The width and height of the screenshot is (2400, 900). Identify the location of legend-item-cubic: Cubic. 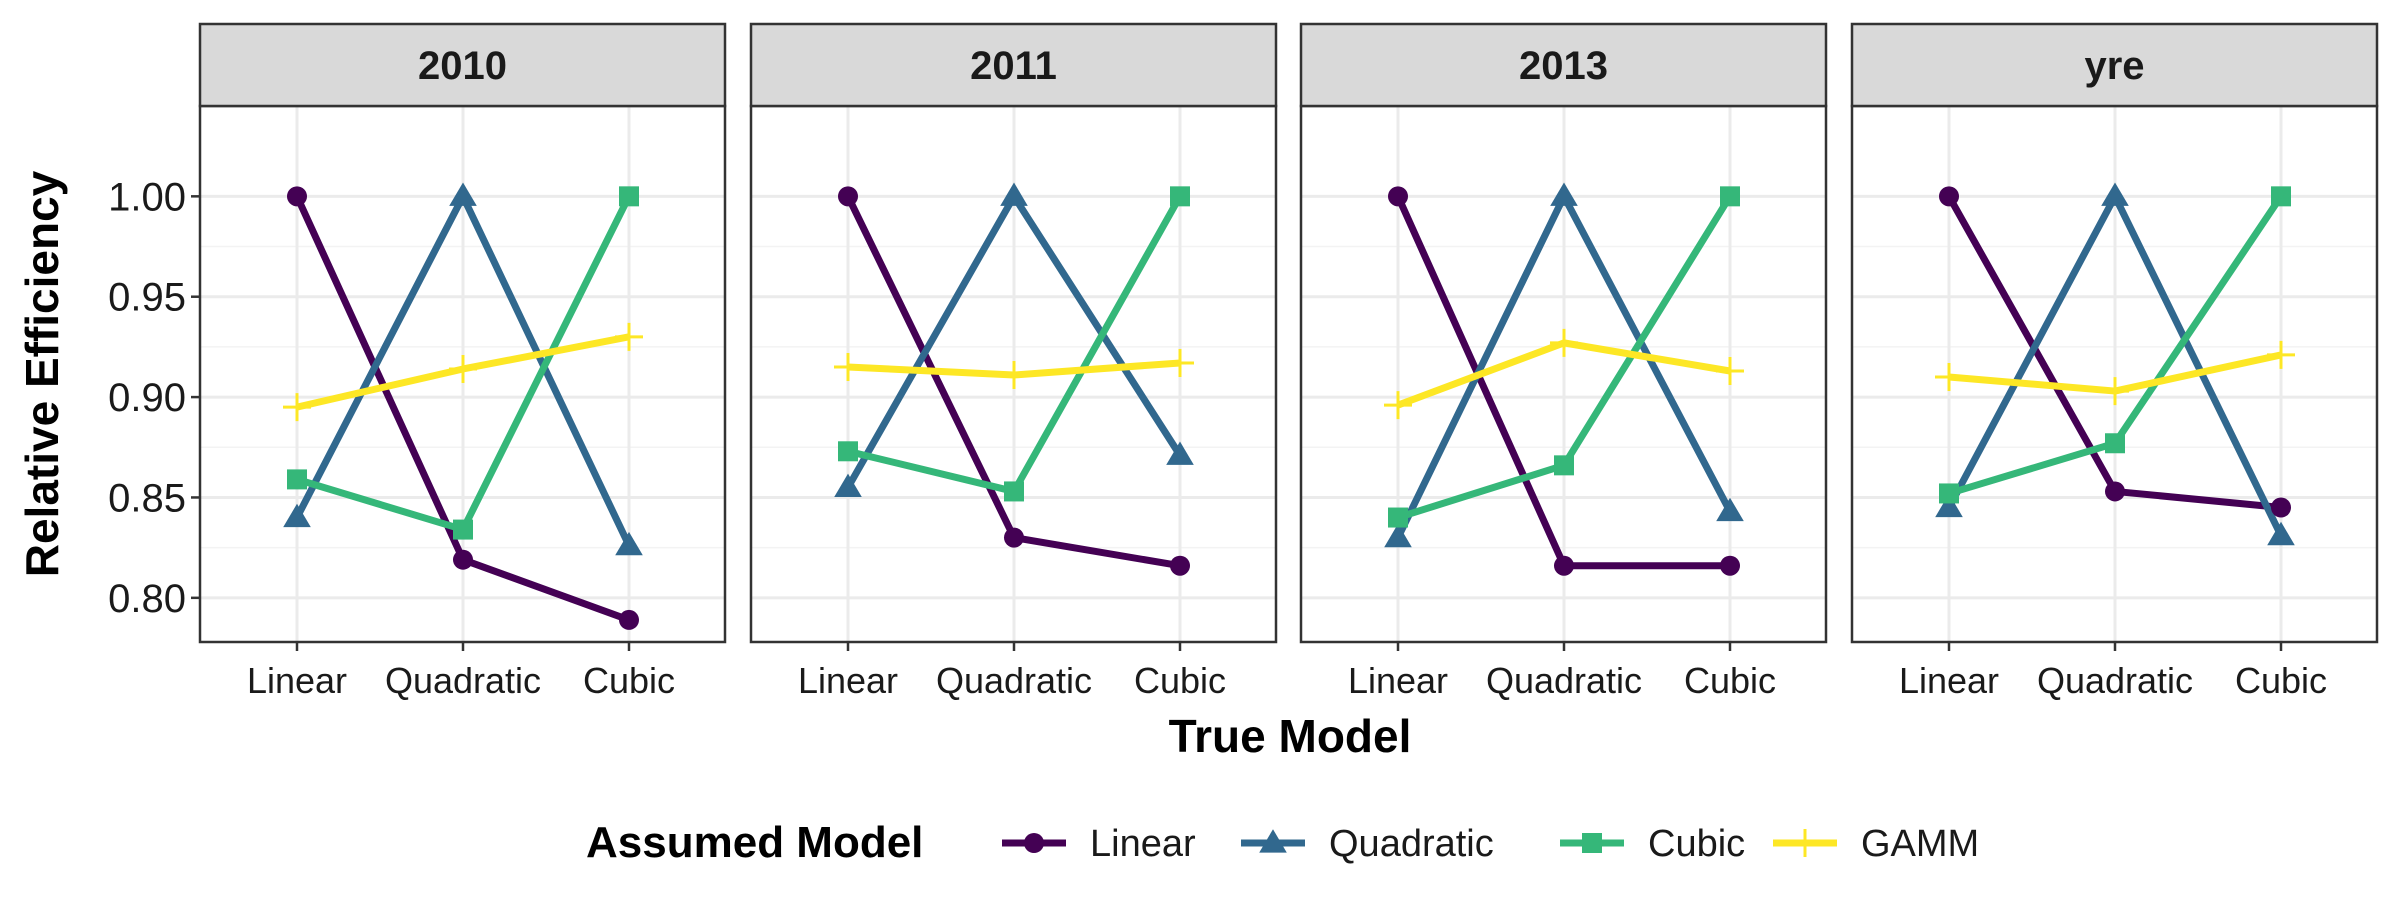
(1652, 844).